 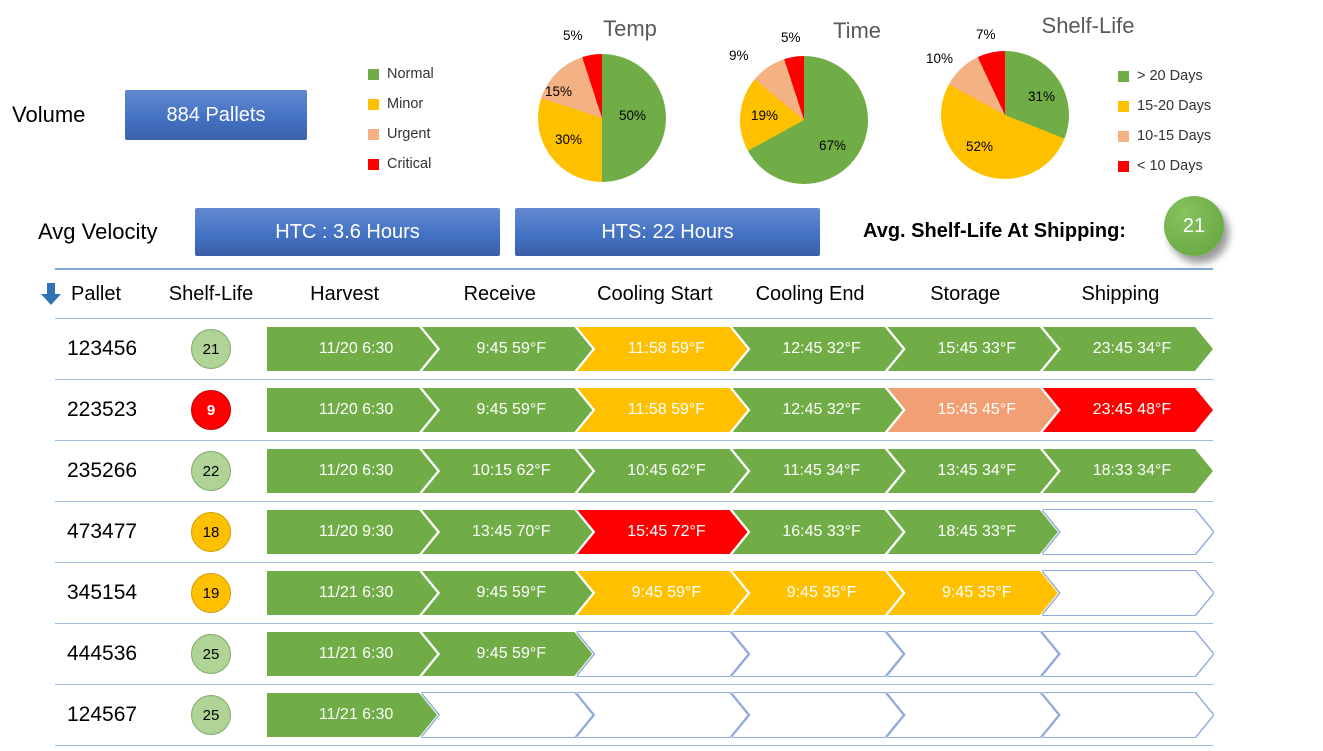 I want to click on shelf-life-cell: 9, so click(x=211, y=410).